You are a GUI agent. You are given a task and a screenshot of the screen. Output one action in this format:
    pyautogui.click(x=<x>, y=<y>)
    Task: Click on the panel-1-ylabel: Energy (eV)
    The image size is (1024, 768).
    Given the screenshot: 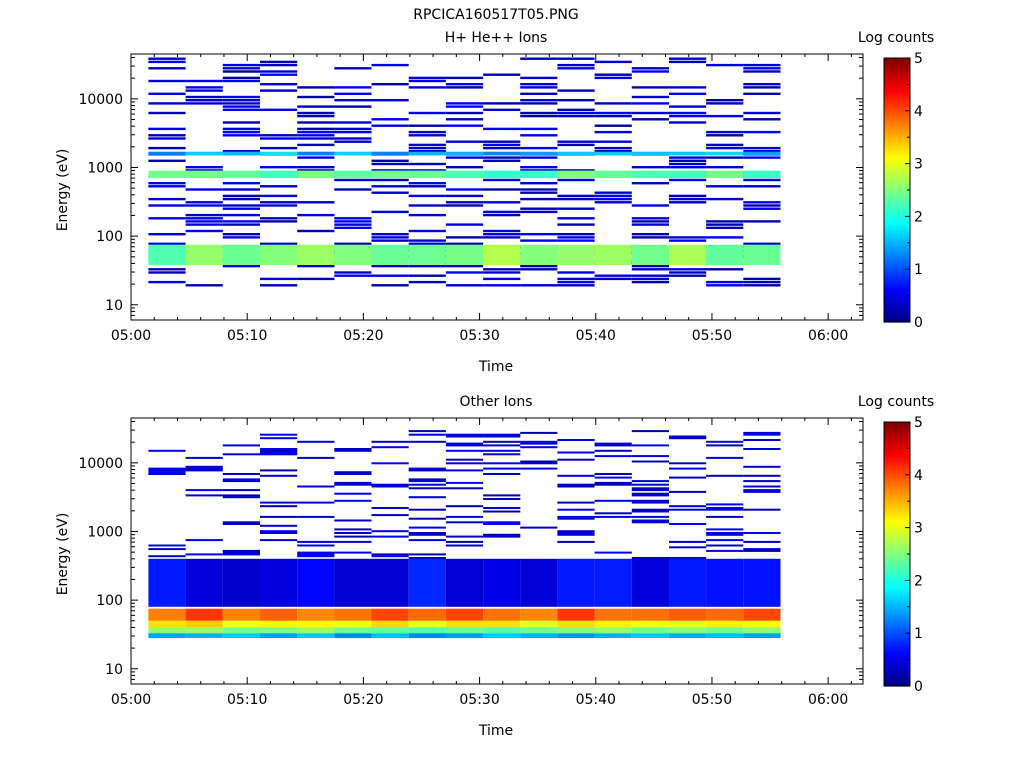 What is the action you would take?
    pyautogui.click(x=63, y=190)
    